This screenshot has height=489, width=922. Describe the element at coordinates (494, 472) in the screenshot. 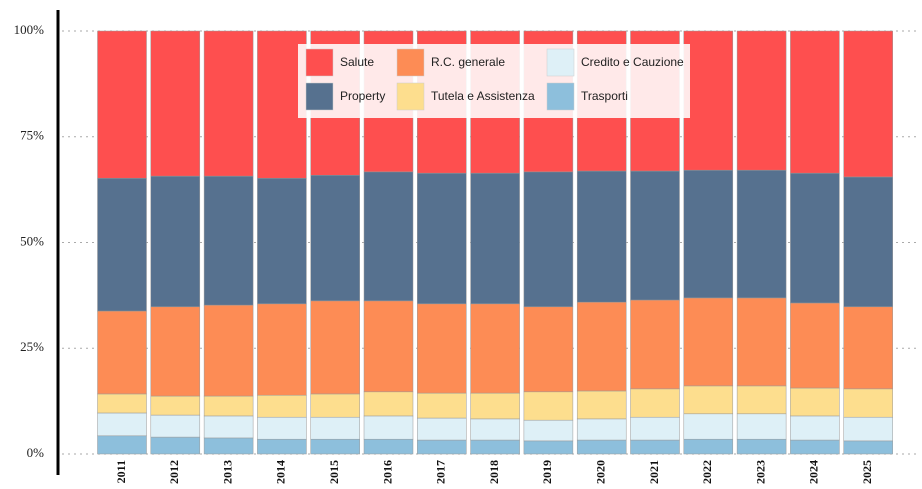

I see `x-tick-label: 2018` at that location.